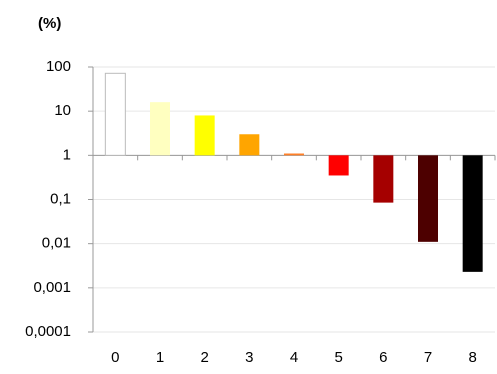  I want to click on y-tick-label: 0,001, so click(52, 287).